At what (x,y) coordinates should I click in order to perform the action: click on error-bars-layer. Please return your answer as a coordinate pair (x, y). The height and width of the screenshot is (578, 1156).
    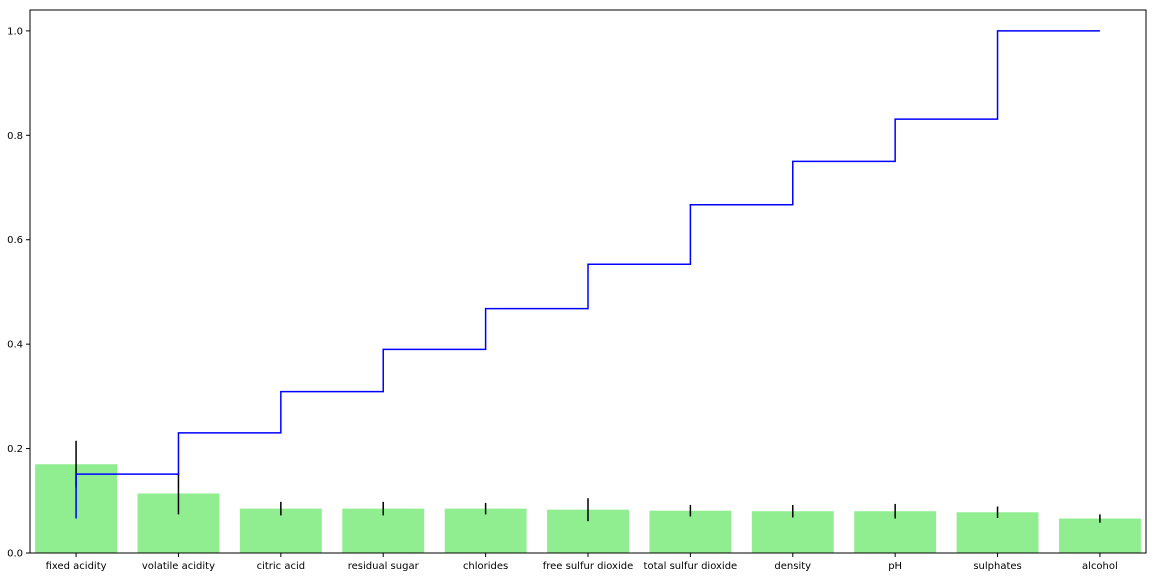
    Looking at the image, I should click on (588, 481).